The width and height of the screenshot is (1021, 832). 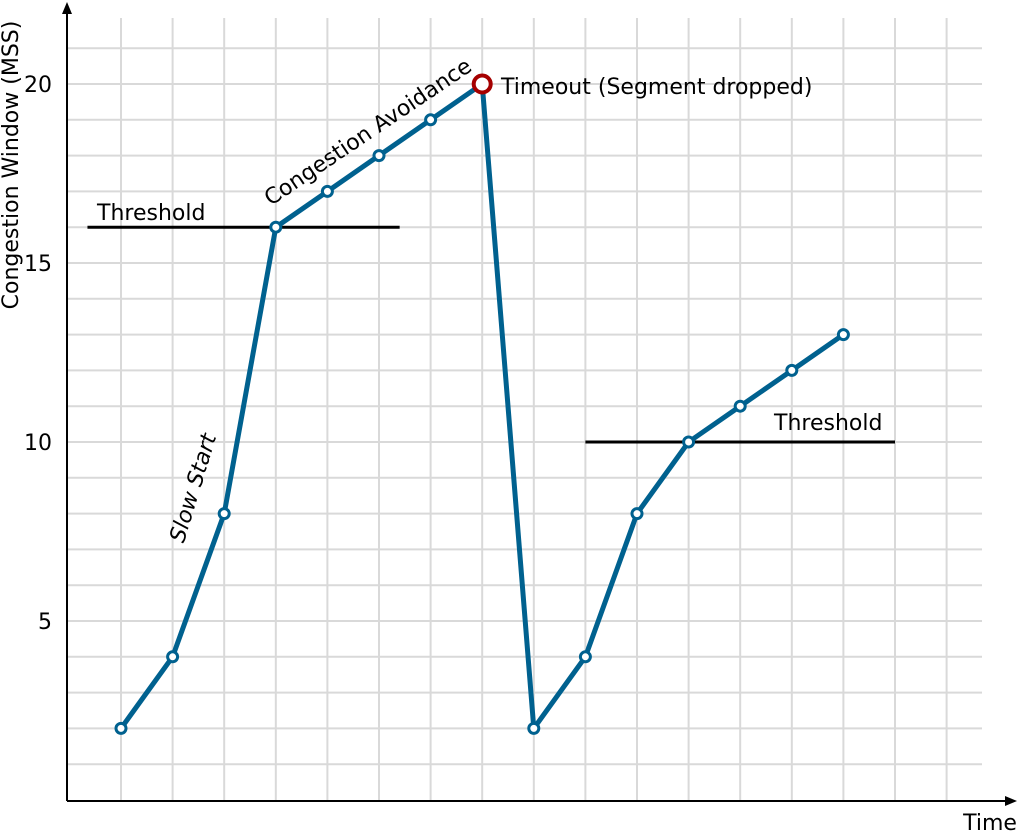 I want to click on y-tick-label: 5, so click(x=45, y=622).